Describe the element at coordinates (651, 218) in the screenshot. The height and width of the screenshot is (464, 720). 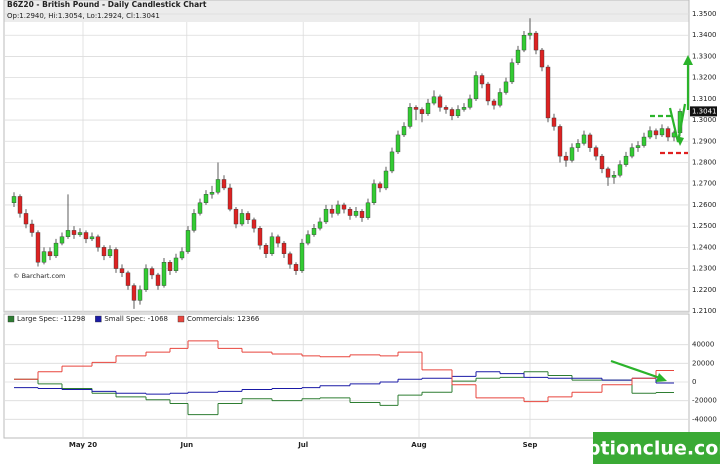
I see `annotations` at that location.